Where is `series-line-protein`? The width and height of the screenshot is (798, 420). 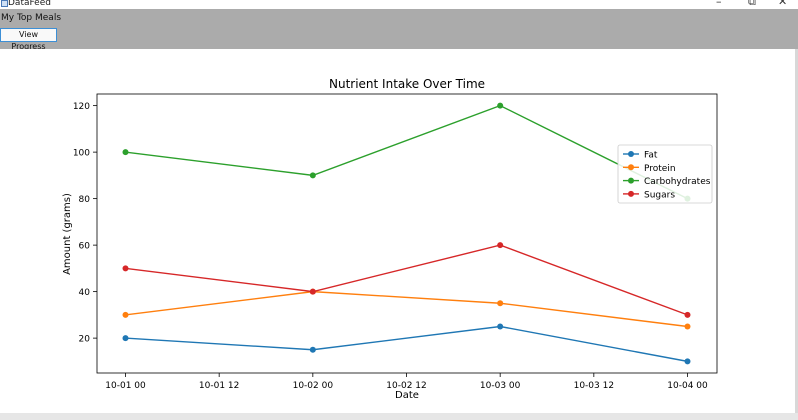 series-line-protein is located at coordinates (406, 309).